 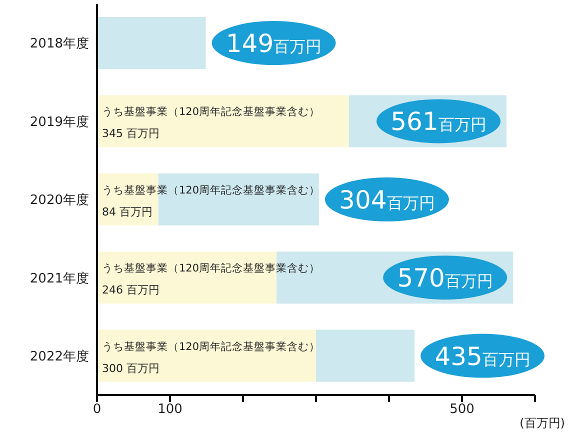 I want to click on total-label: 304百万円, so click(x=387, y=199).